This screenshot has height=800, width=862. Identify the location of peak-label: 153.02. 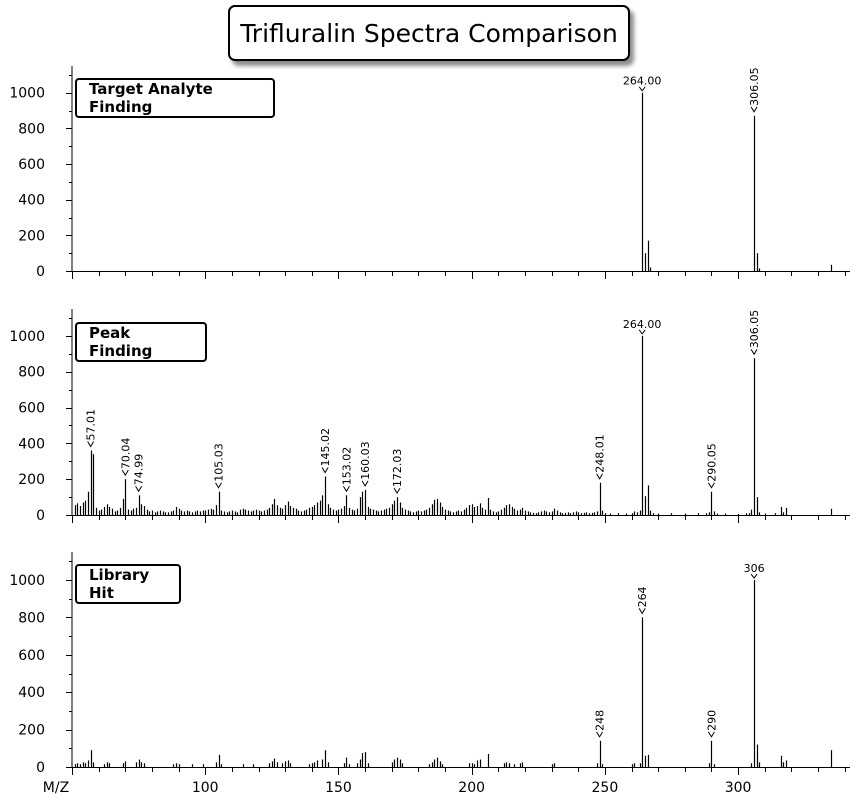
(346, 466).